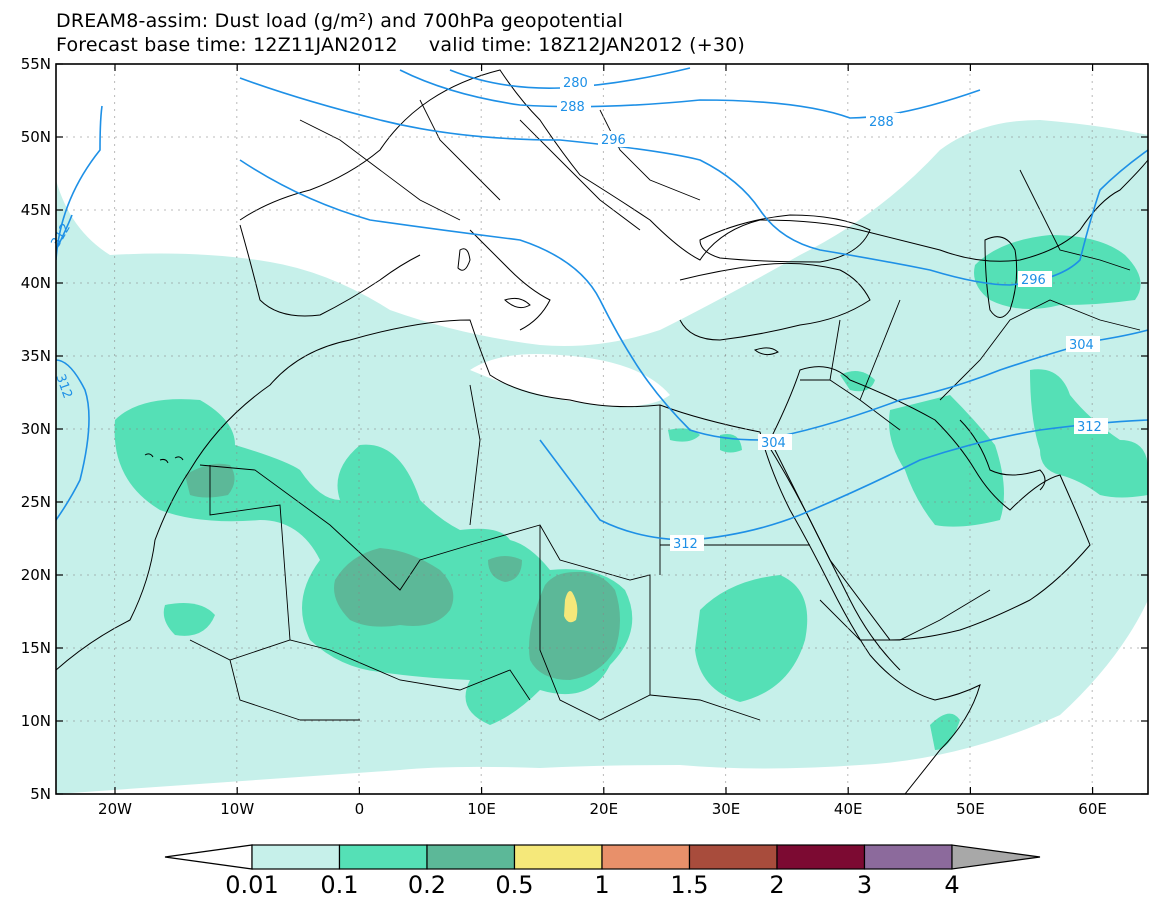 The height and width of the screenshot is (907, 1165). I want to click on colorbar-swatch, so click(296, 857).